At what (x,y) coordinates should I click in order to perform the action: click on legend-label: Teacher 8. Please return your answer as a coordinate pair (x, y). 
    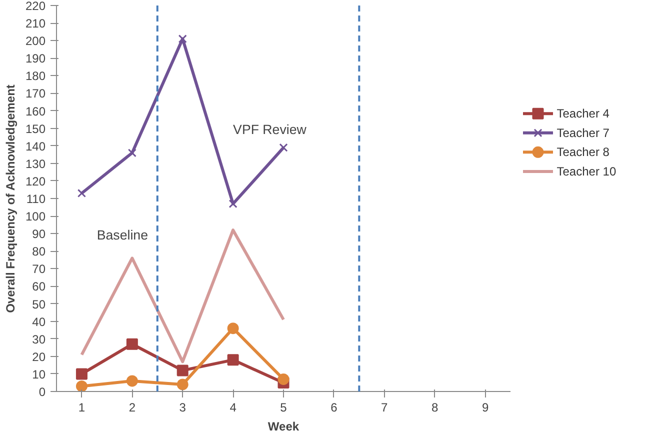
    Looking at the image, I should click on (583, 152).